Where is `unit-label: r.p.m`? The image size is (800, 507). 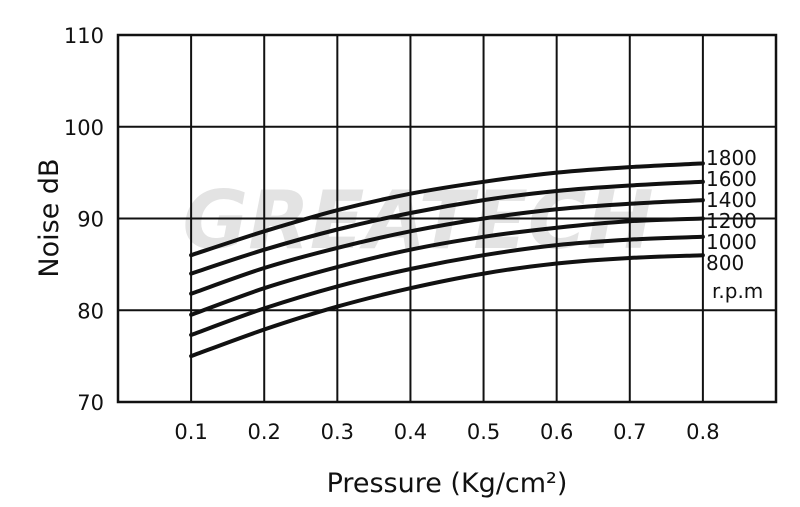 unit-label: r.p.m is located at coordinates (737, 291).